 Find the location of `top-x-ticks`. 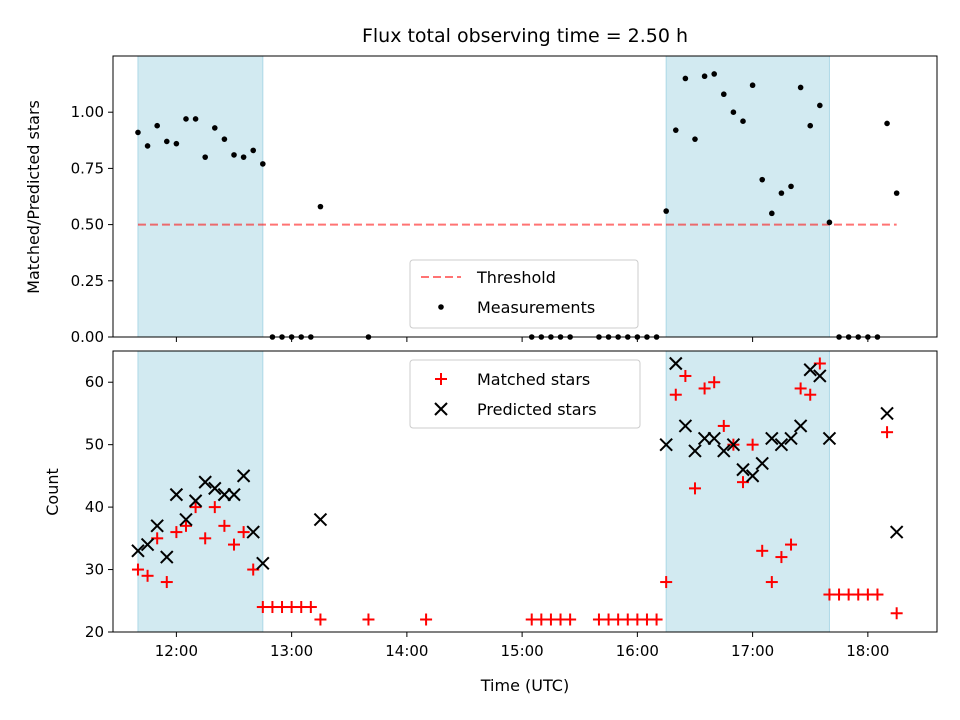

top-x-ticks is located at coordinates (522, 339).